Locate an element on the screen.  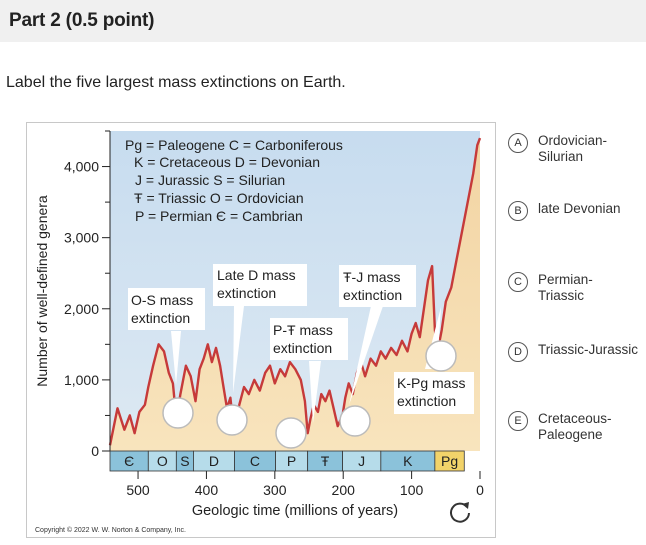
x-tick-label: 400 is located at coordinates (207, 490).